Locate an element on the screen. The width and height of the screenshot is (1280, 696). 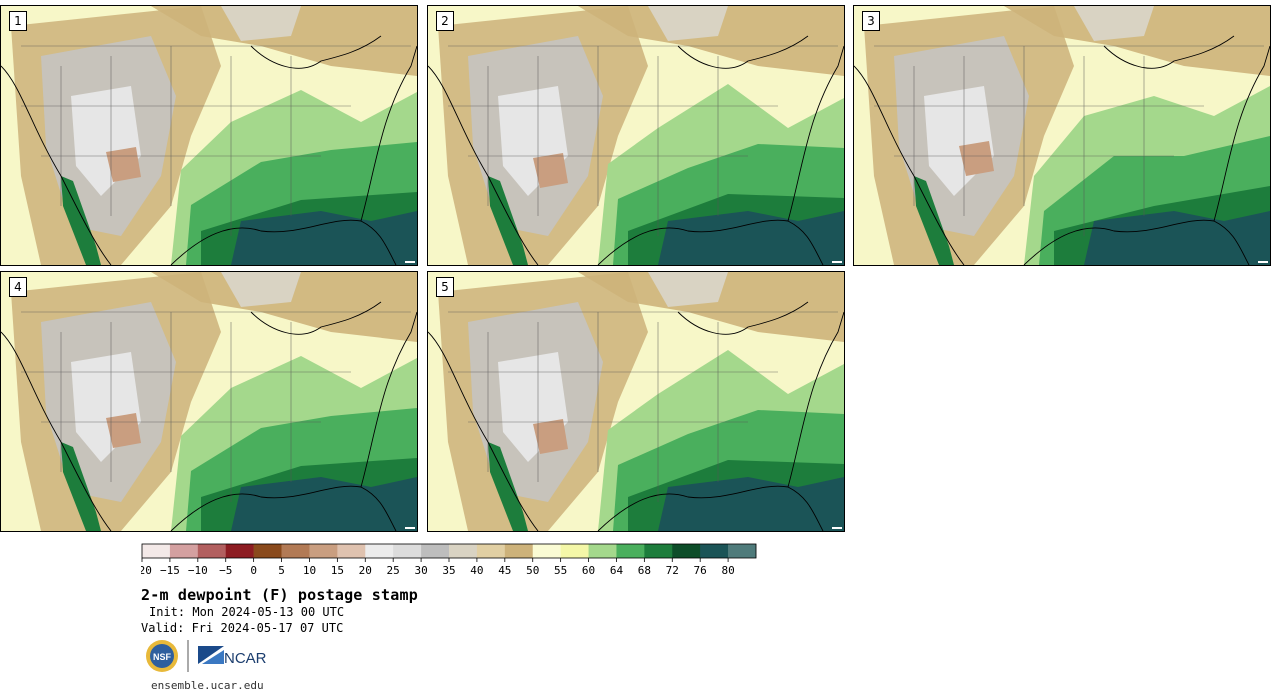
member-number-label: 4 is located at coordinates (18, 287).